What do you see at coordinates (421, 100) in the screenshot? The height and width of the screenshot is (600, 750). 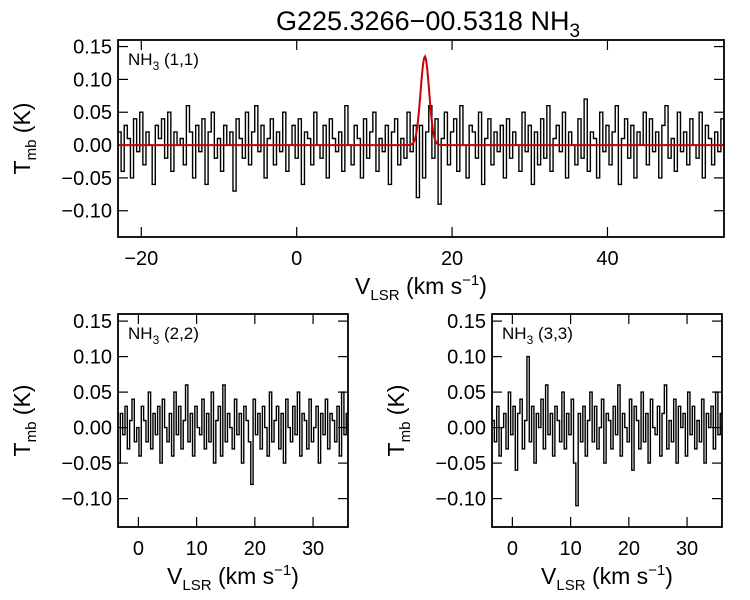 I see `gaussian-fit-line` at bounding box center [421, 100].